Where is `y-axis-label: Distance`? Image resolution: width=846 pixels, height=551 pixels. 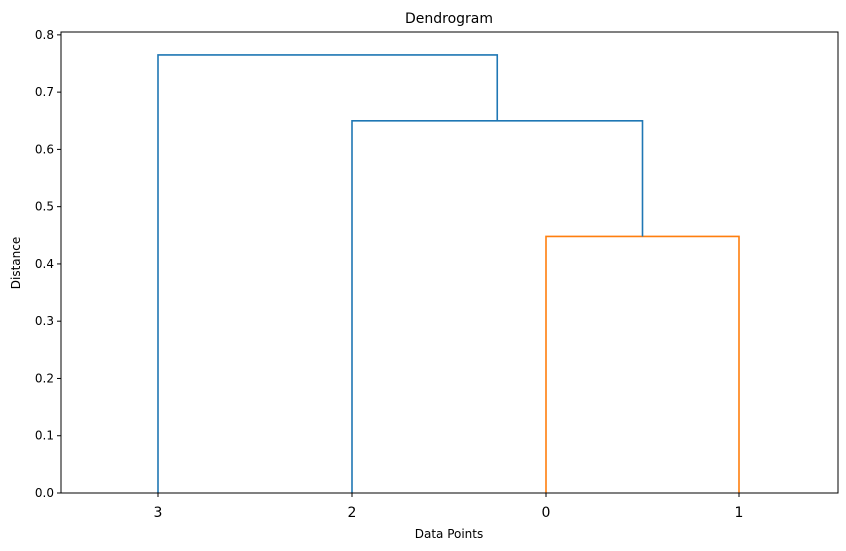 y-axis-label: Distance is located at coordinates (16, 263).